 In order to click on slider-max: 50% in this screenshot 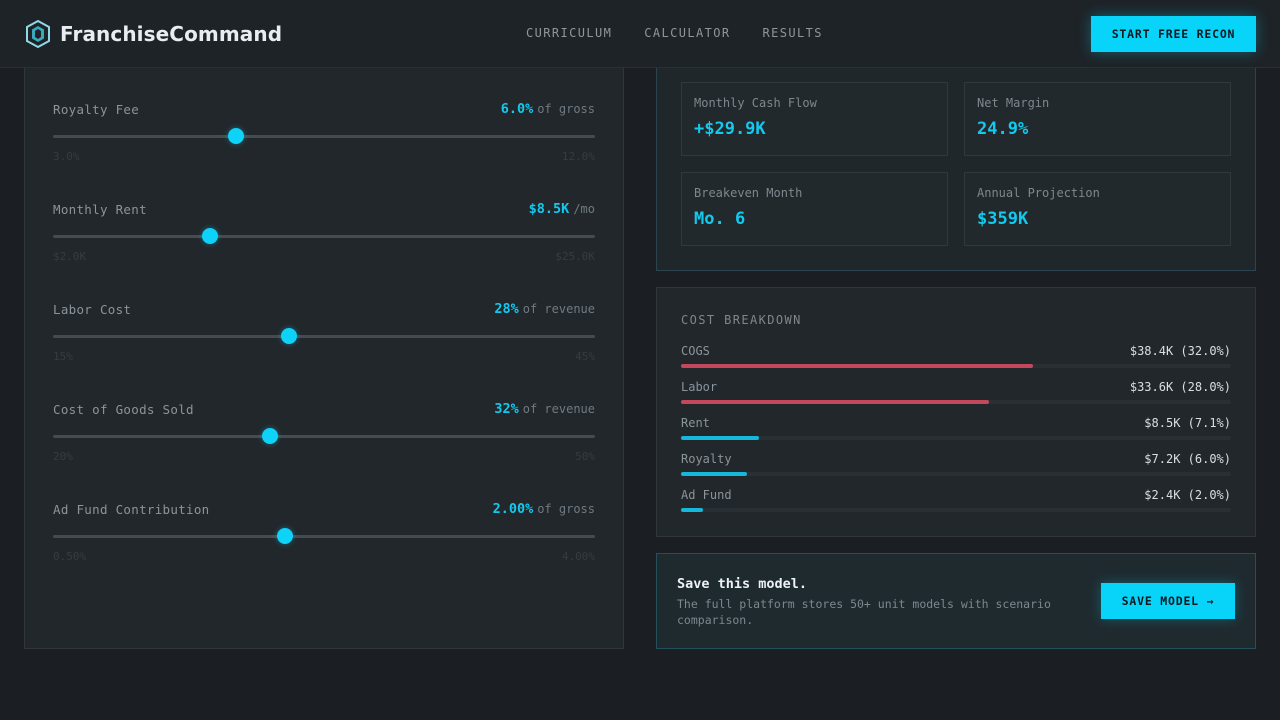, I will do `click(585, 456)`.